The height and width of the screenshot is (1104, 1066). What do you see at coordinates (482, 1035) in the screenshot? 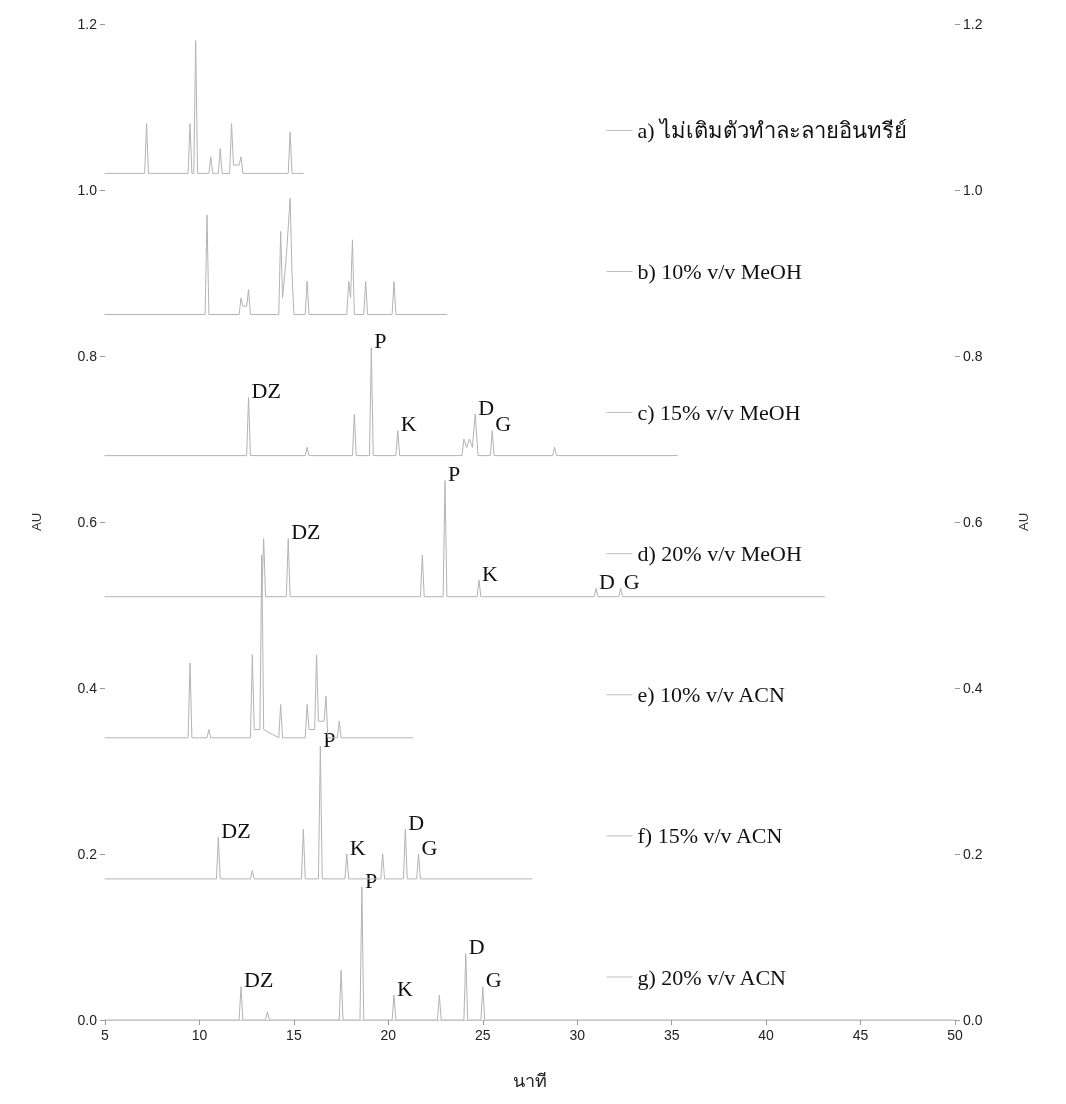
I see `x-tick-label: 25` at bounding box center [482, 1035].